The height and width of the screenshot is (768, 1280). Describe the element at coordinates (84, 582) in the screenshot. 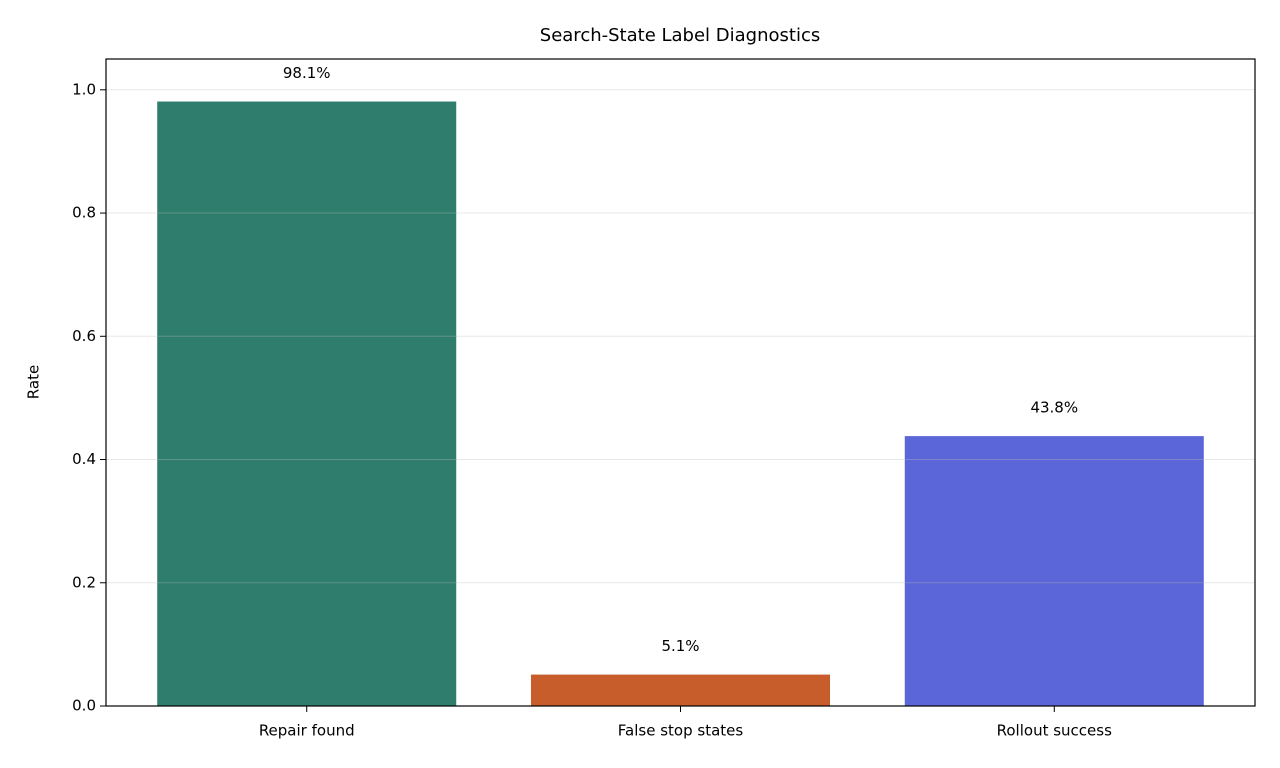

I see `y-tick-label: 0.2` at that location.